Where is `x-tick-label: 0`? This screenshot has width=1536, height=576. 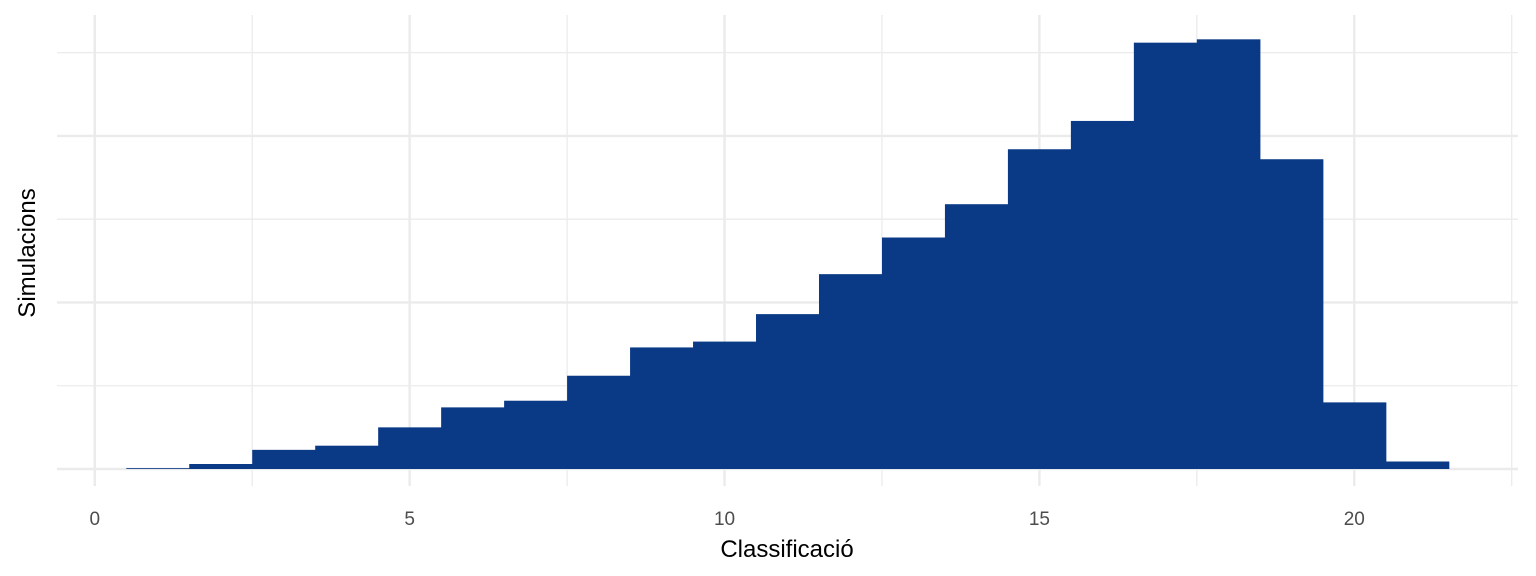 x-tick-label: 0 is located at coordinates (94, 519).